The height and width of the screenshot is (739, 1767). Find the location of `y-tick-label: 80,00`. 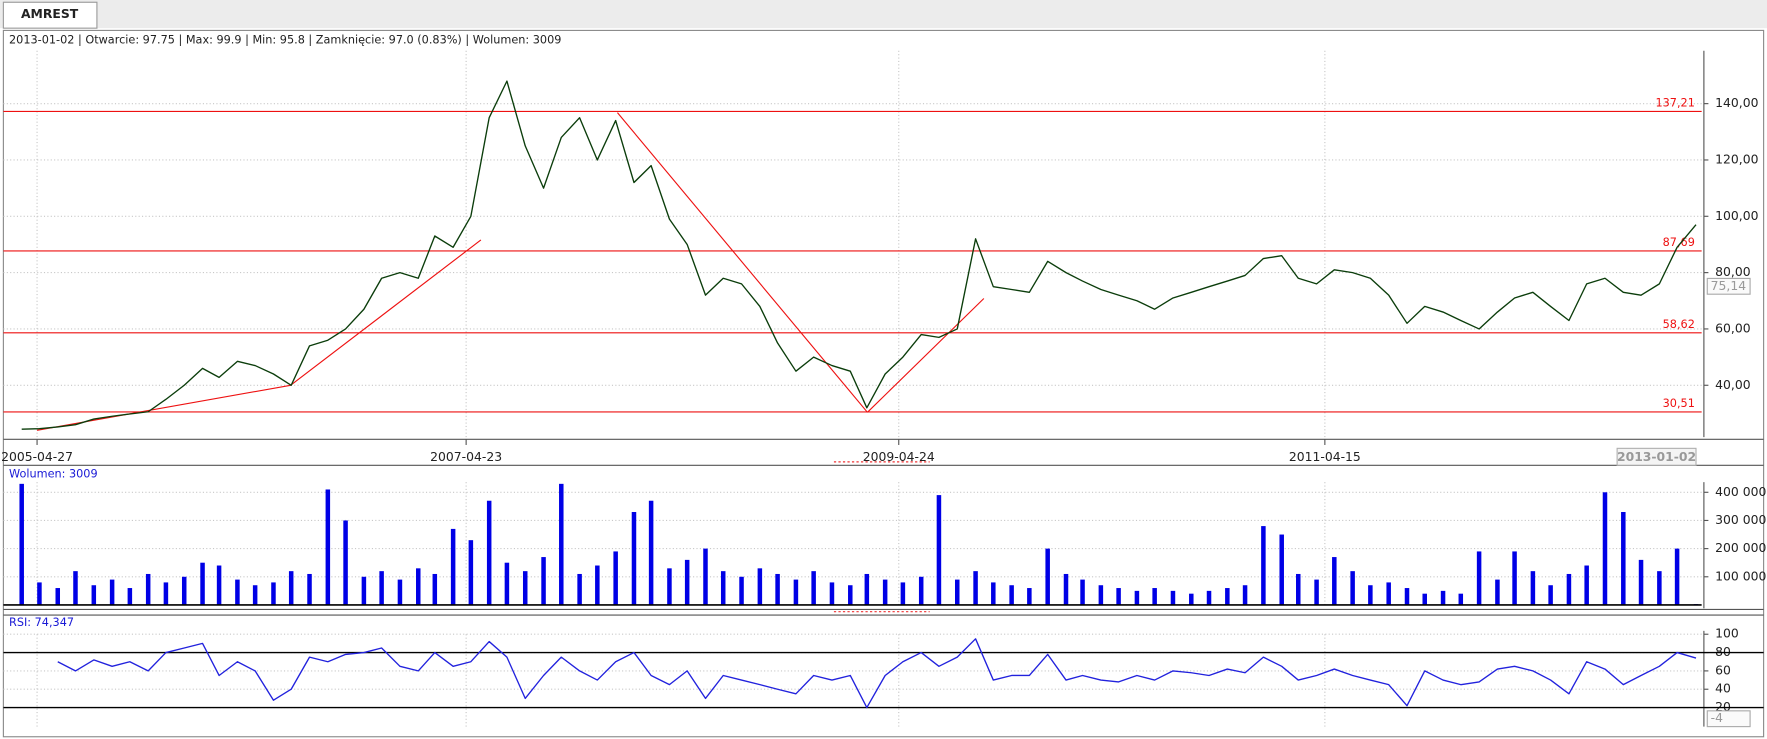

y-tick-label: 80,00 is located at coordinates (1733, 271).